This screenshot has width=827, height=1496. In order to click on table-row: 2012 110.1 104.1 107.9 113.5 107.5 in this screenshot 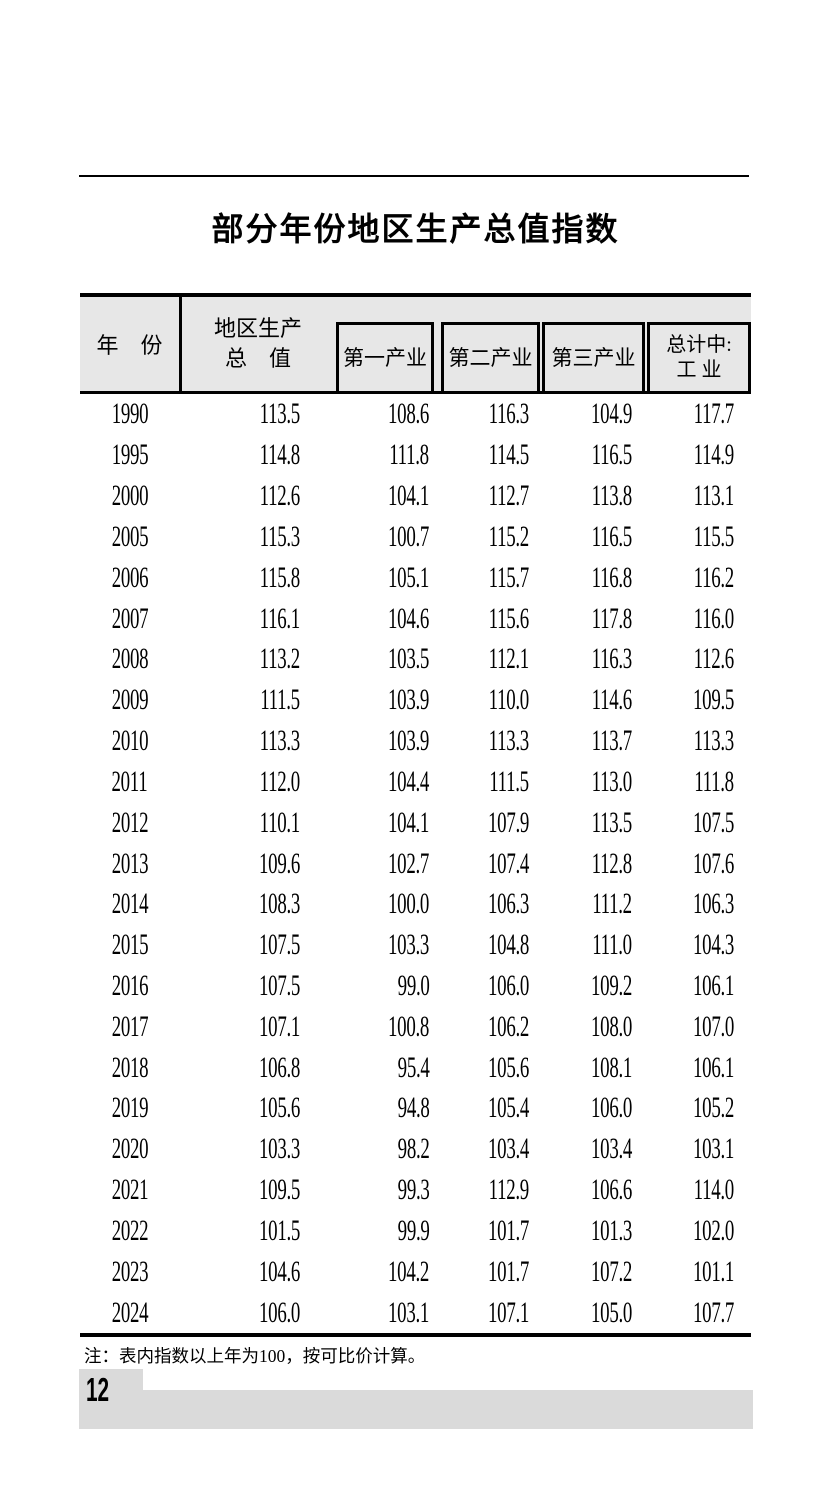, I will do `click(415, 822)`.